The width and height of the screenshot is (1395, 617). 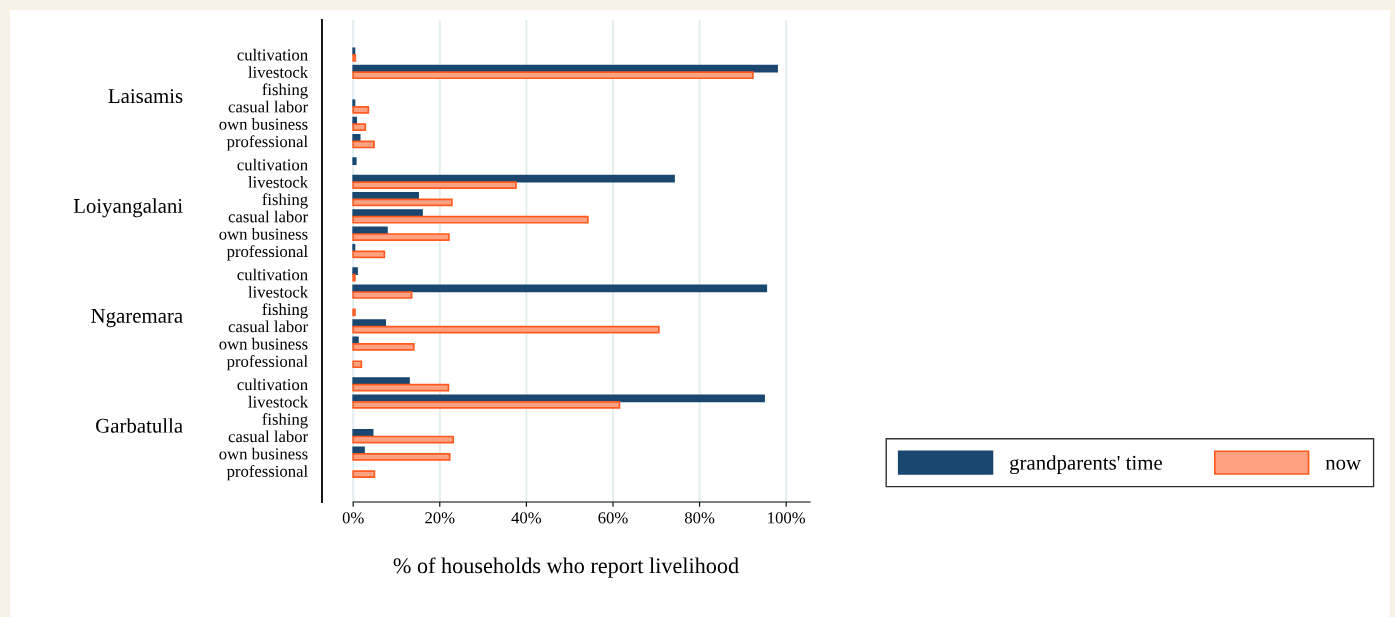 I want to click on text: Laisamis, so click(x=145, y=96).